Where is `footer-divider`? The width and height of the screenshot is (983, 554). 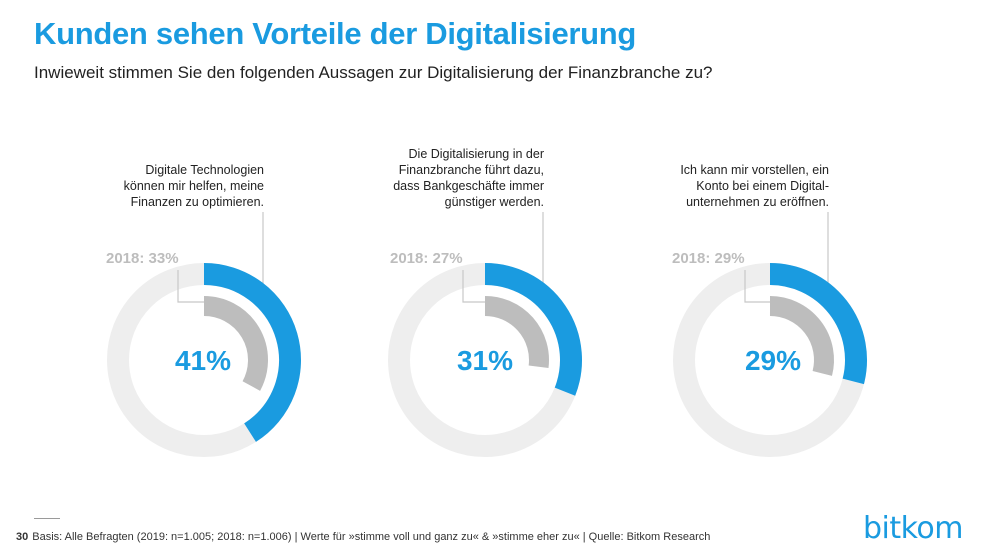
footer-divider is located at coordinates (47, 518).